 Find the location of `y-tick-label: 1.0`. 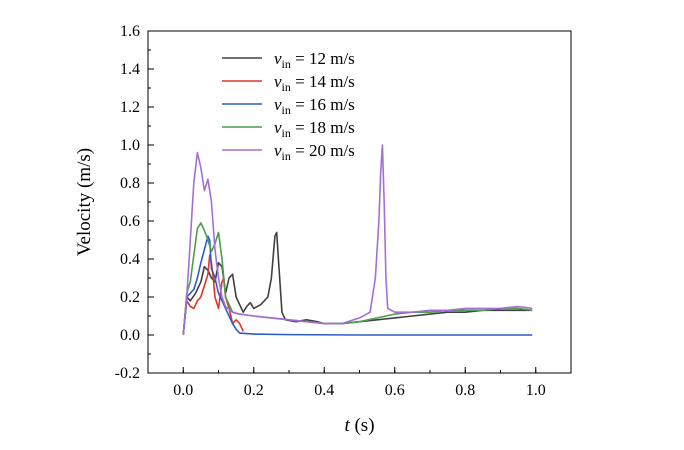

y-tick-label: 1.0 is located at coordinates (130, 145).